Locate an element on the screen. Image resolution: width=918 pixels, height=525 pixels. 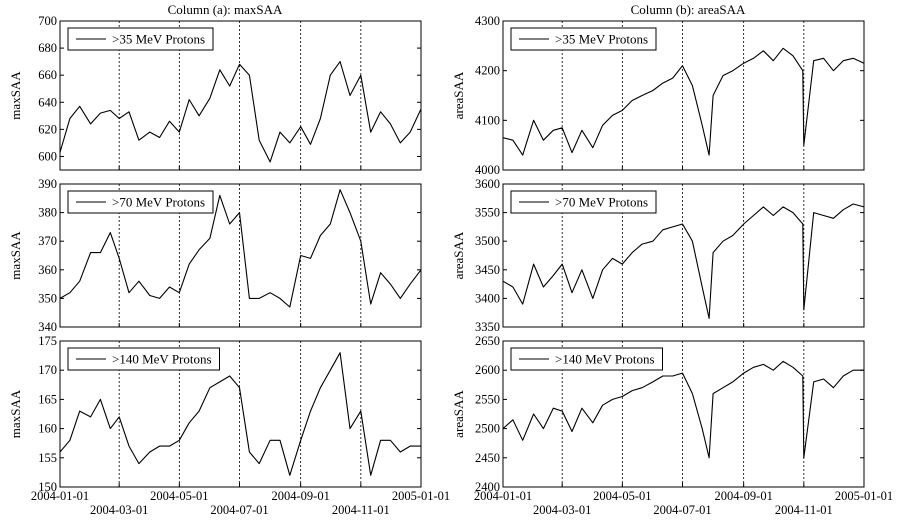
panel-a-2: 340 350 360 370 380 390 maxSAA >70 MeV Protons is located at coordinates (215, 255).